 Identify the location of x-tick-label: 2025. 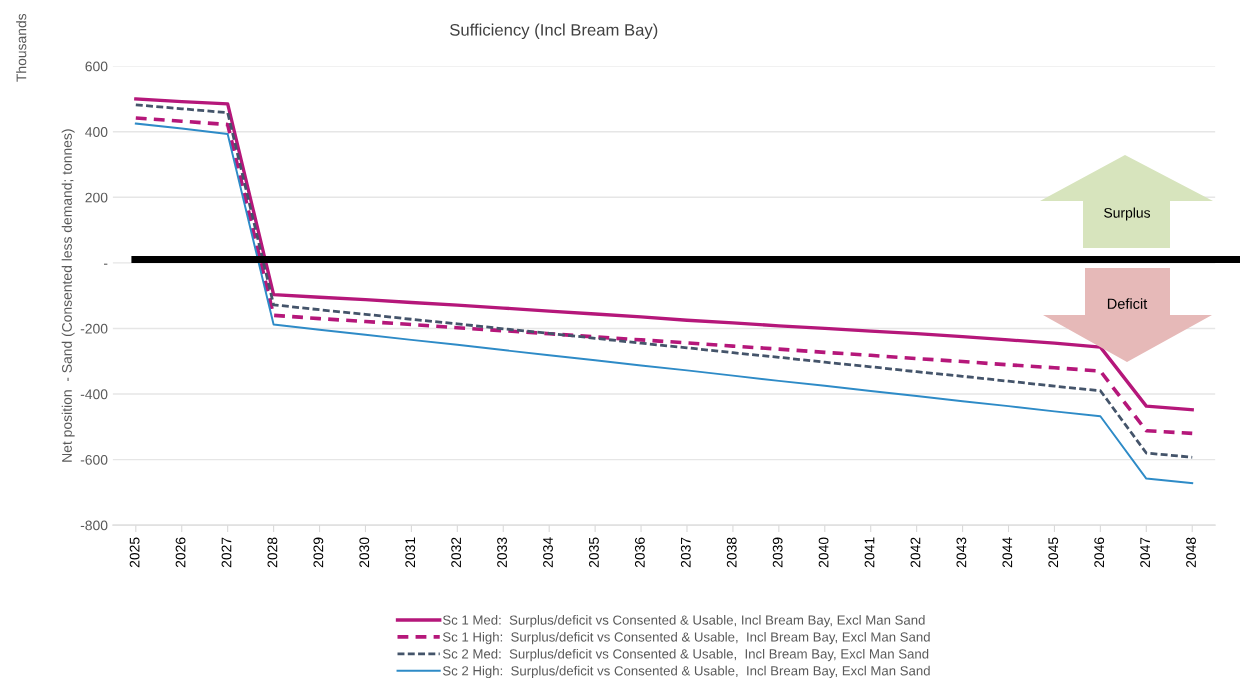
(134, 552).